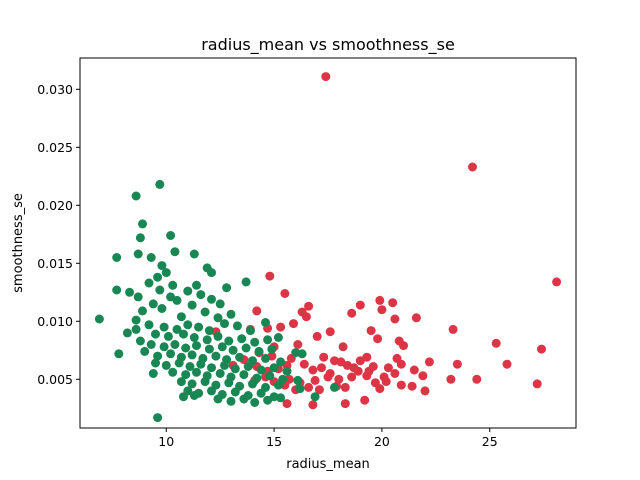  What do you see at coordinates (328, 464) in the screenshot?
I see `x-axis-label: radius_mean` at bounding box center [328, 464].